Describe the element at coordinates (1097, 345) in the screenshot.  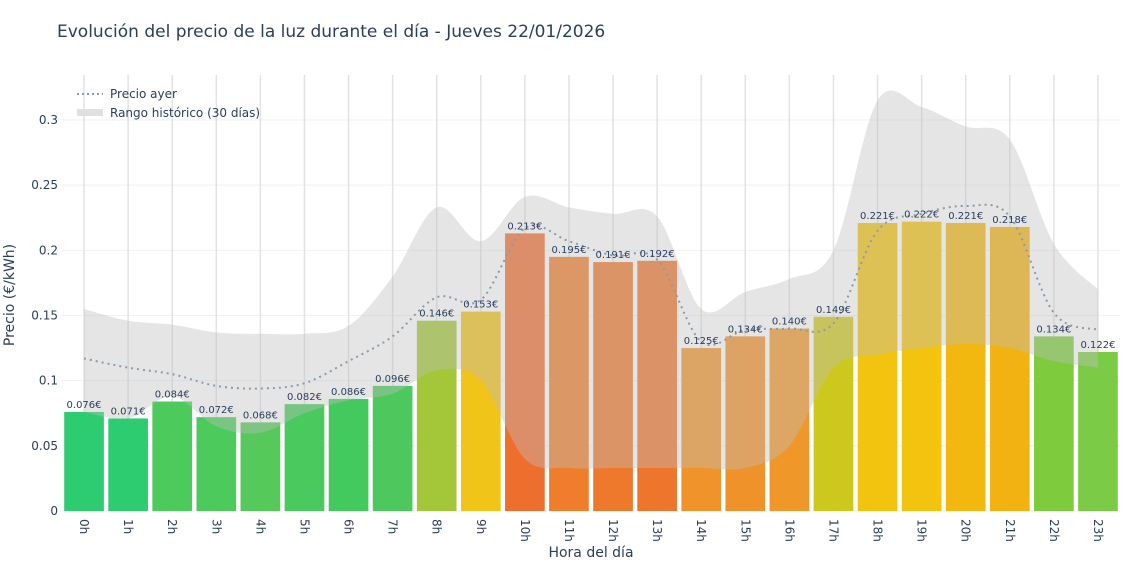
I see `bar-value-label: 0.122€` at that location.